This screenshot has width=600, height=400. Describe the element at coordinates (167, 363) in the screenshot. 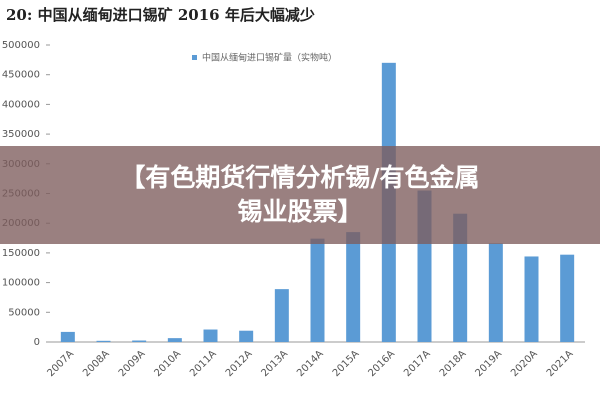

I see `x-tick-label: 2010A` at that location.